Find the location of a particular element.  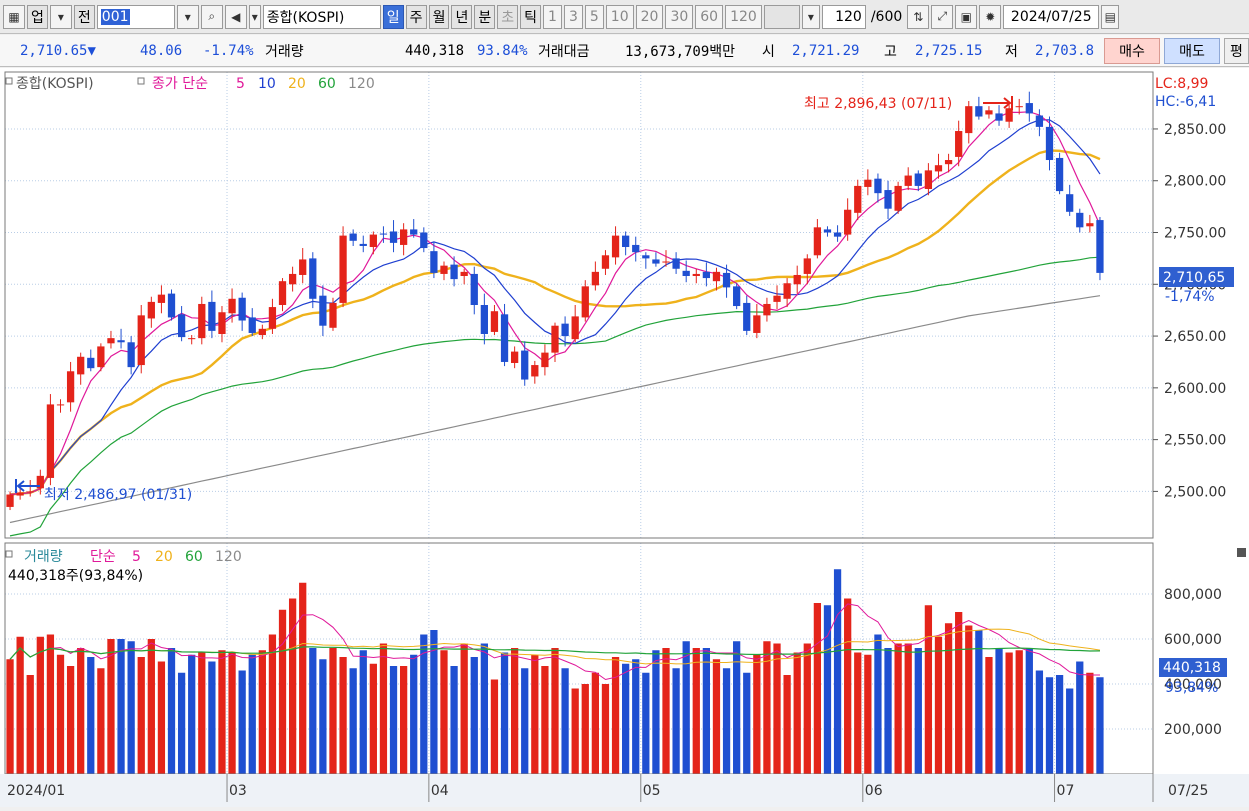

price-legend-series-box-icon is located at coordinates (141, 81).